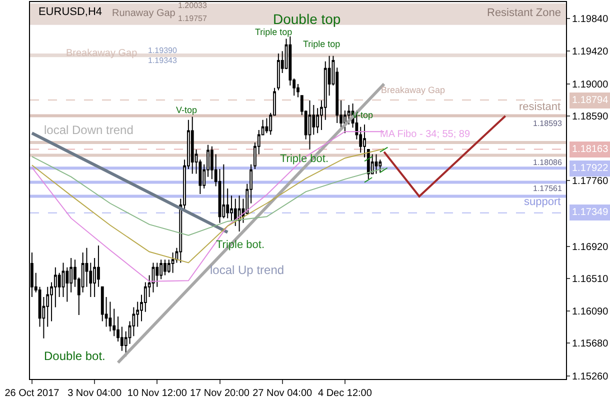  I want to click on y-tick-label: 1.15260, so click(590, 376).